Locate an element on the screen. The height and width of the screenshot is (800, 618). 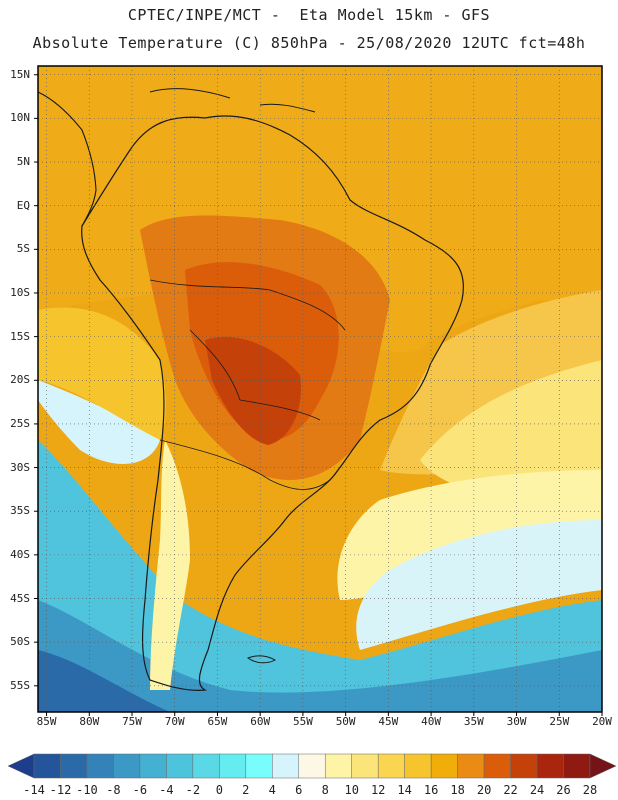
lat-label: 45S is located at coordinates (20, 598).